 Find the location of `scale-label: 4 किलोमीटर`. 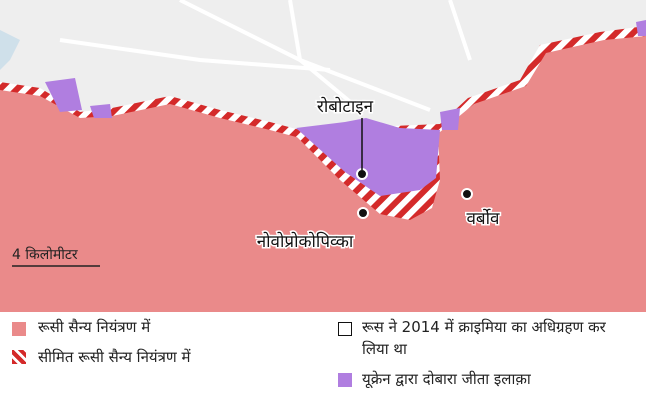

scale-label: 4 किलोमीटर is located at coordinates (45, 254).